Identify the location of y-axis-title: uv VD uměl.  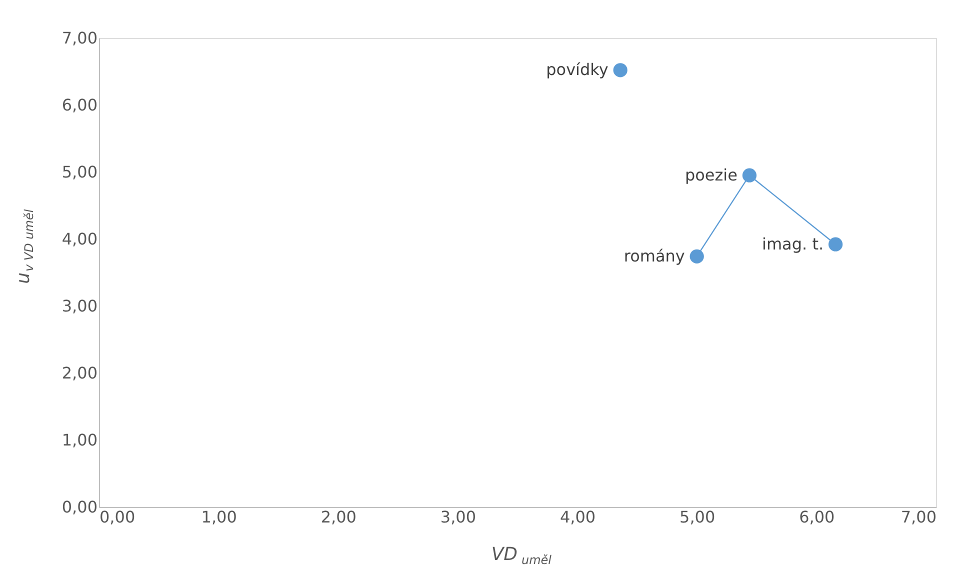
(24, 246).